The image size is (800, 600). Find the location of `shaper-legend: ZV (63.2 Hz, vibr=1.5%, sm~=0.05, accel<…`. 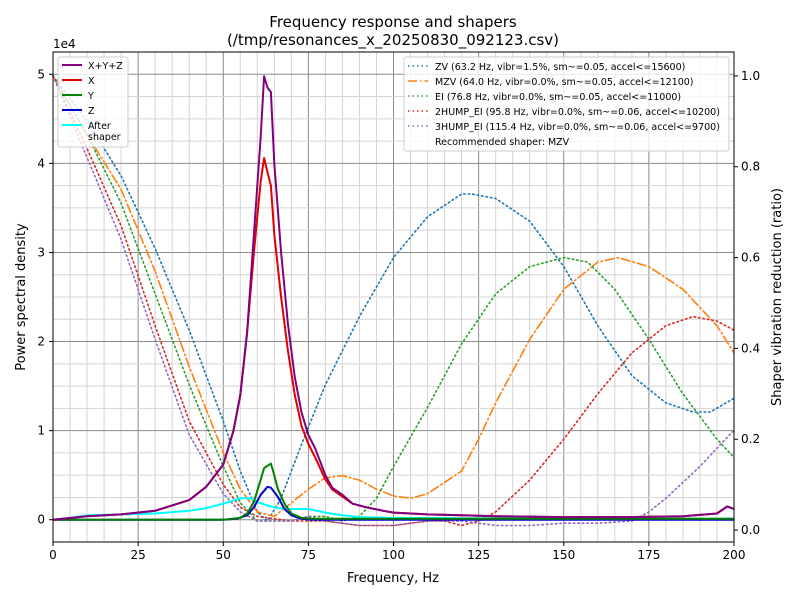

shaper-legend: ZV (63.2 Hz, vibr=1.5%, sm~=0.05, accel<… is located at coordinates (566, 104).